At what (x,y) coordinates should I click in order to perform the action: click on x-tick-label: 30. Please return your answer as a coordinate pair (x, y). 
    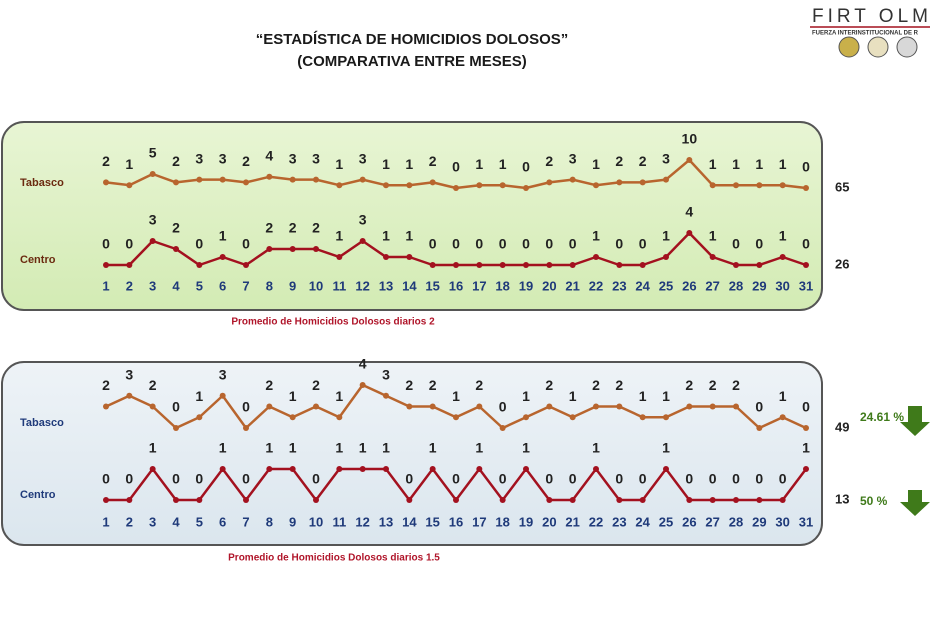
    Looking at the image, I should click on (782, 285).